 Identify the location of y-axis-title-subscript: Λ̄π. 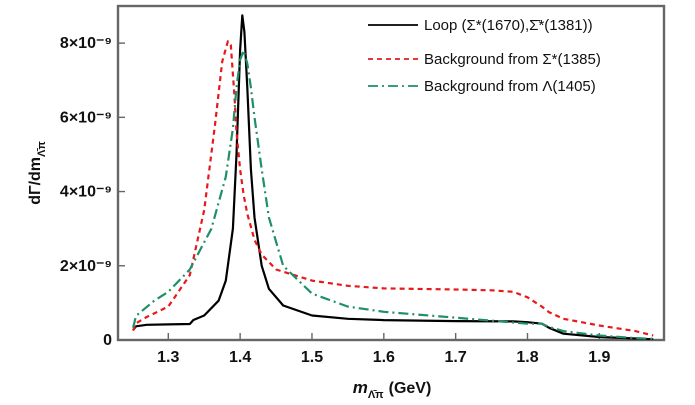
(42, 149).